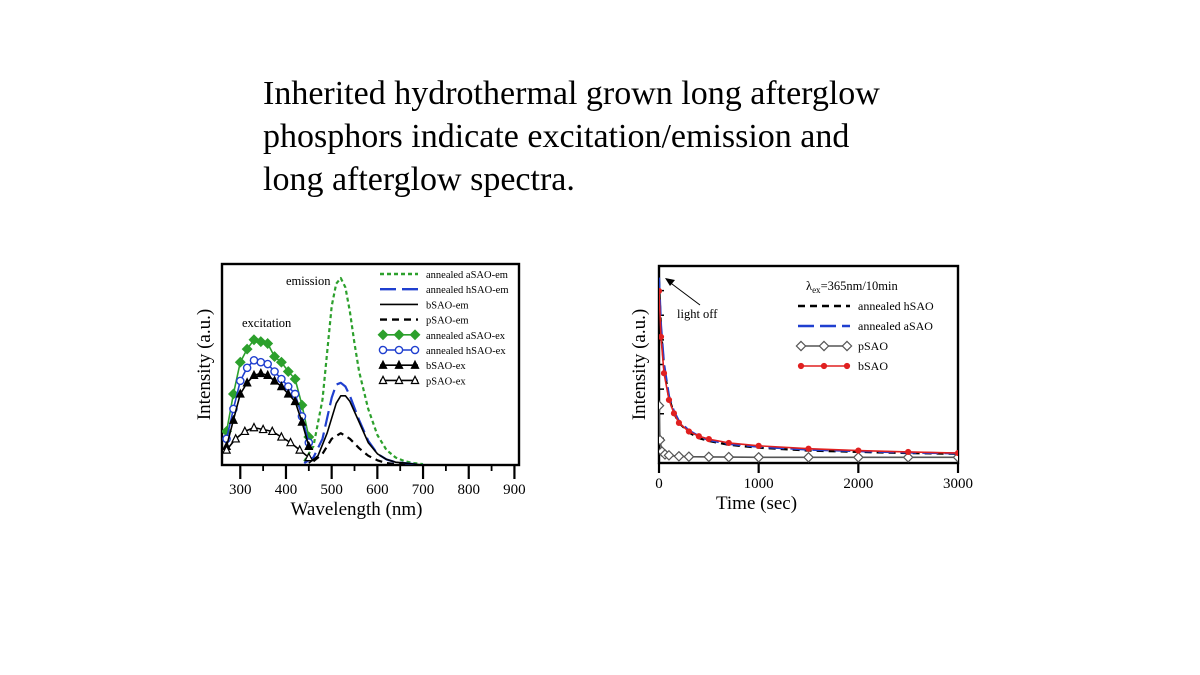 The width and height of the screenshot is (1200, 675). Describe the element at coordinates (419, 179) in the screenshot. I see `slide-title-line-3: long afterglow spectra.` at that location.